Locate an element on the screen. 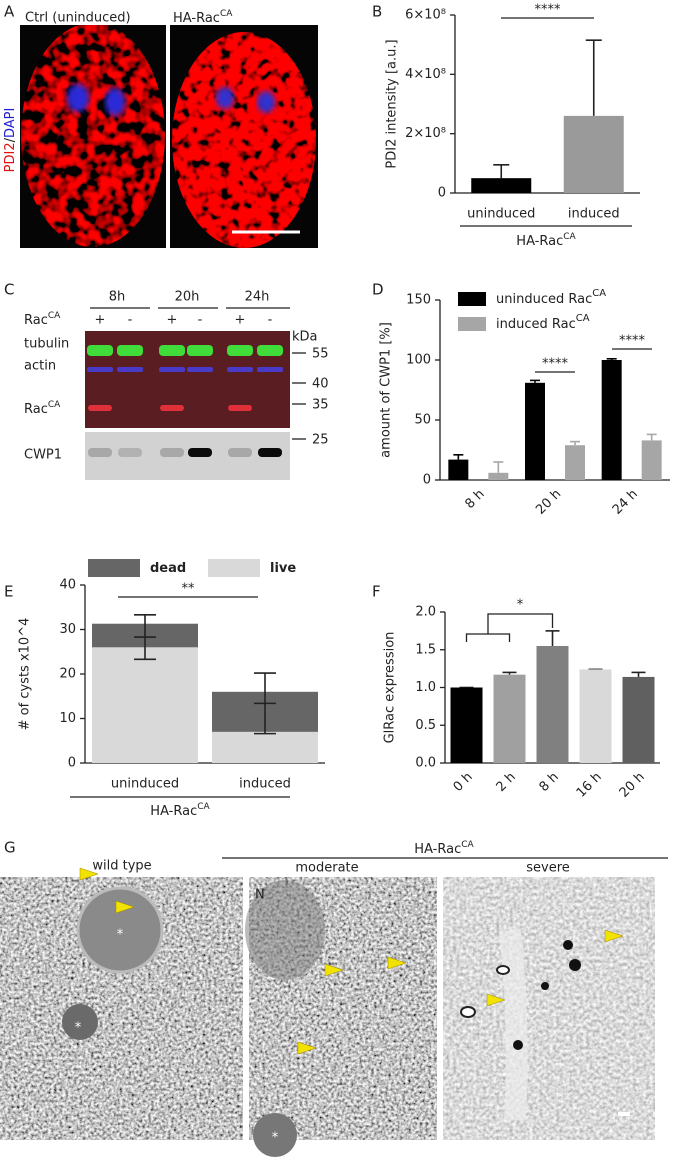 This screenshot has width=680, height=1160. image-label: moderate is located at coordinates (326, 868).